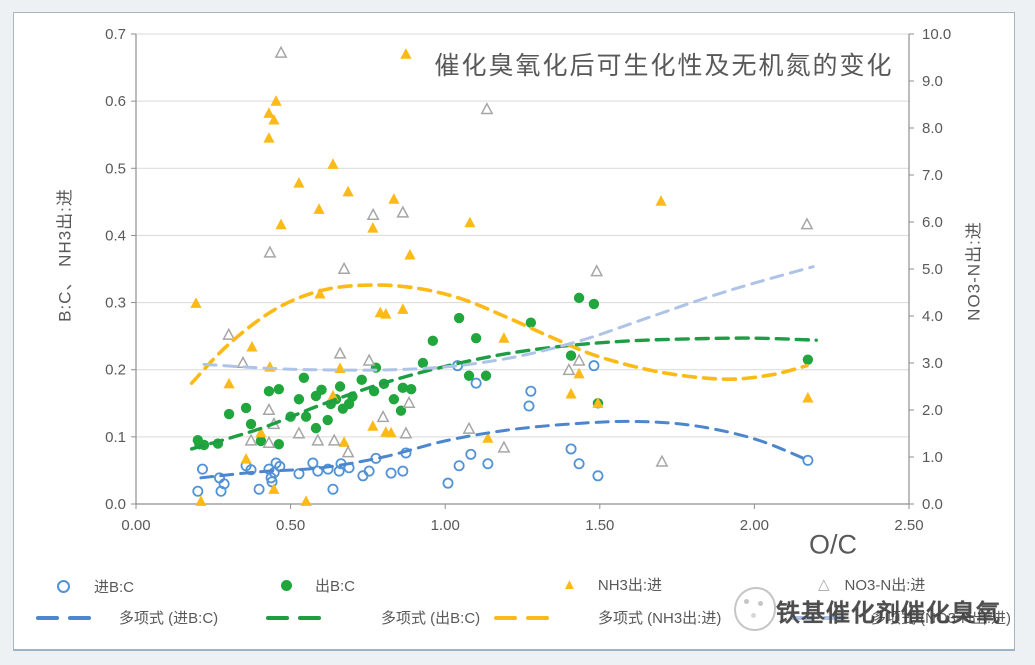  What do you see at coordinates (932, 363) in the screenshot?
I see `y-right-tick-label: 3.0` at bounding box center [932, 363].